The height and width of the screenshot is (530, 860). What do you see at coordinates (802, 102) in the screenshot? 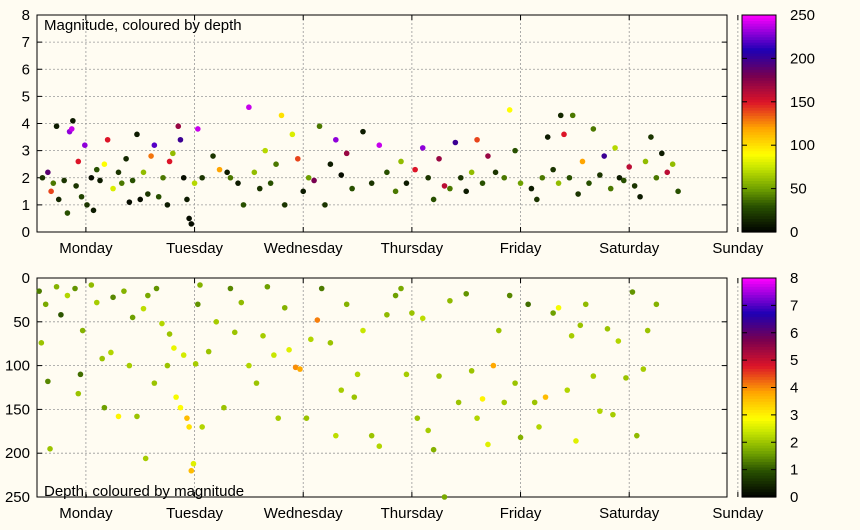
I see `colorbar-tick-label: 150` at bounding box center [802, 102].